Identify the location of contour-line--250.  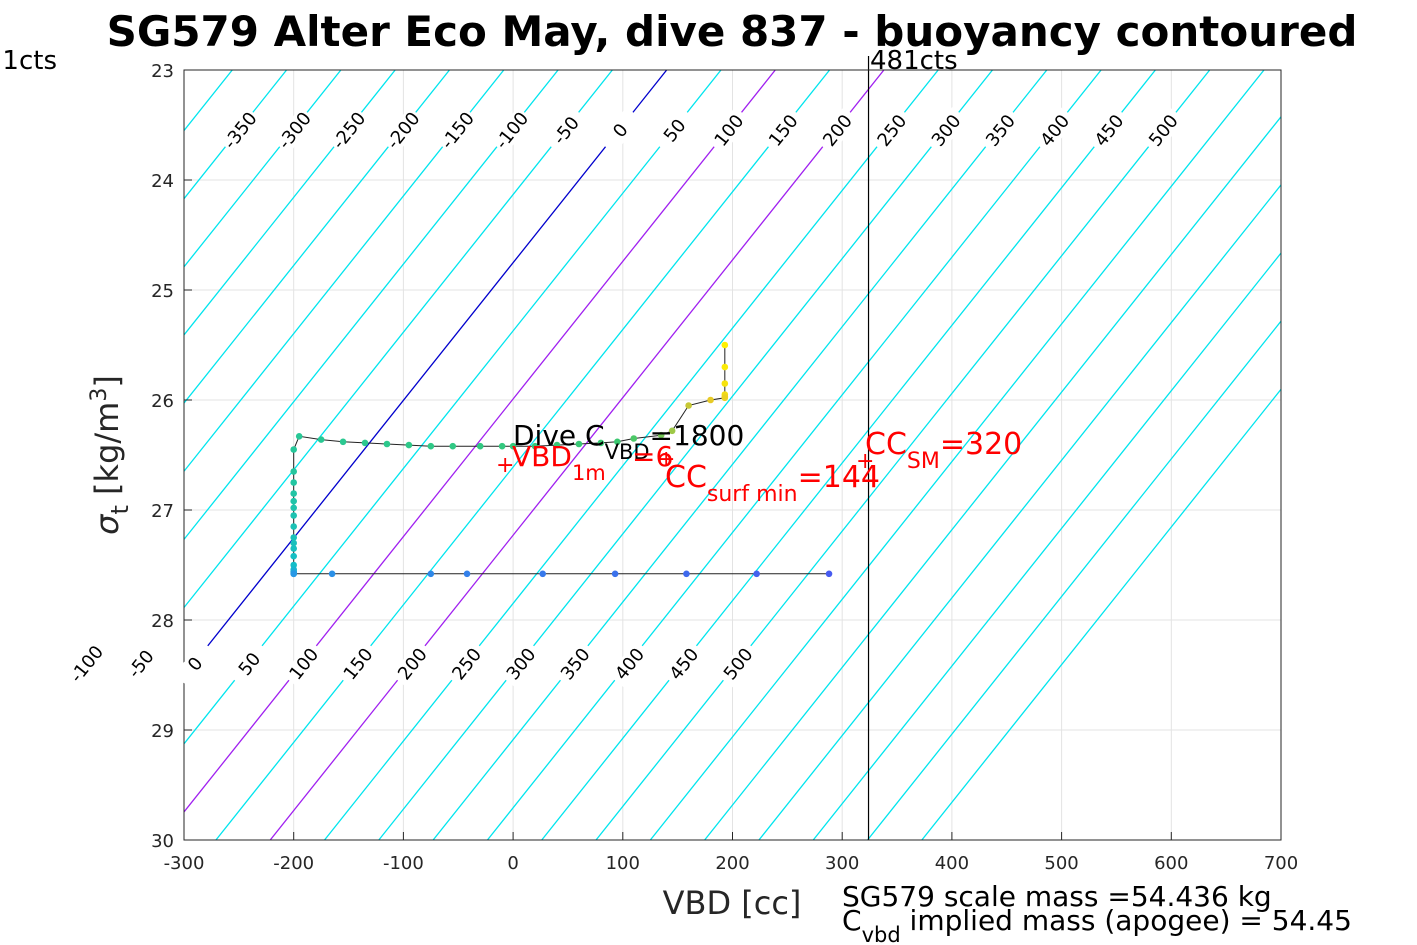
(290, 203).